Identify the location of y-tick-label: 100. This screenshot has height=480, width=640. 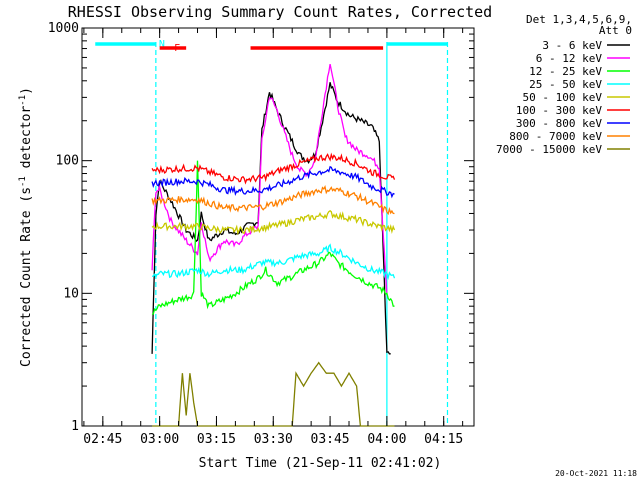
(67, 161).